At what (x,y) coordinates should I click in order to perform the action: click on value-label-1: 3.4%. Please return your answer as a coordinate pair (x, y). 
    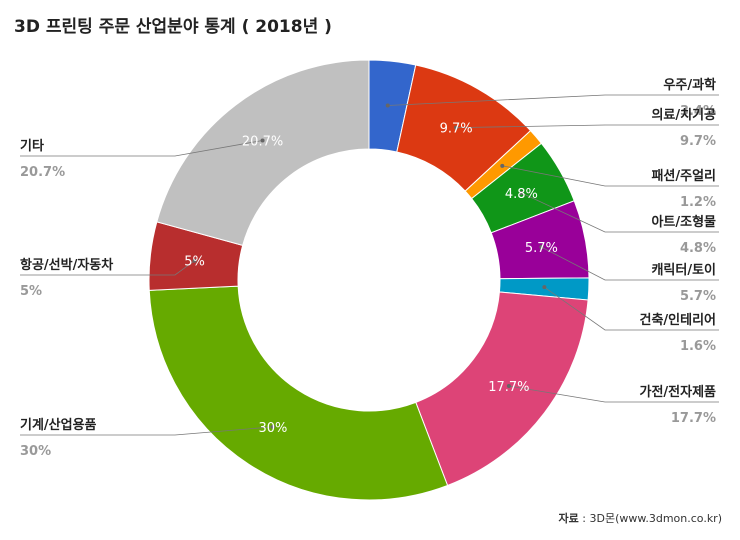
    Looking at the image, I should click on (698, 111).